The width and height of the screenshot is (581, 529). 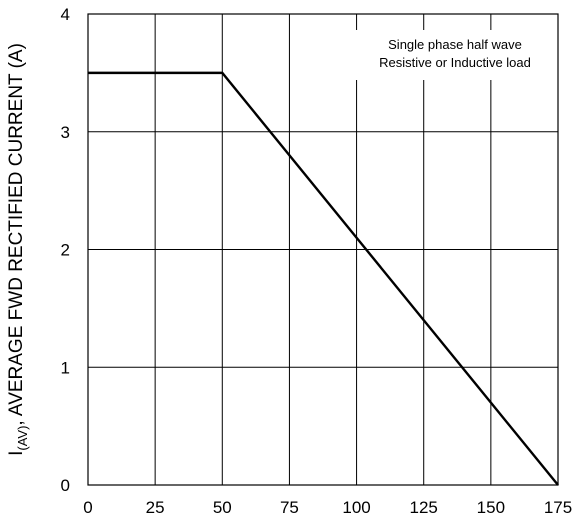 I want to click on annotation-background, so click(x=454, y=55).